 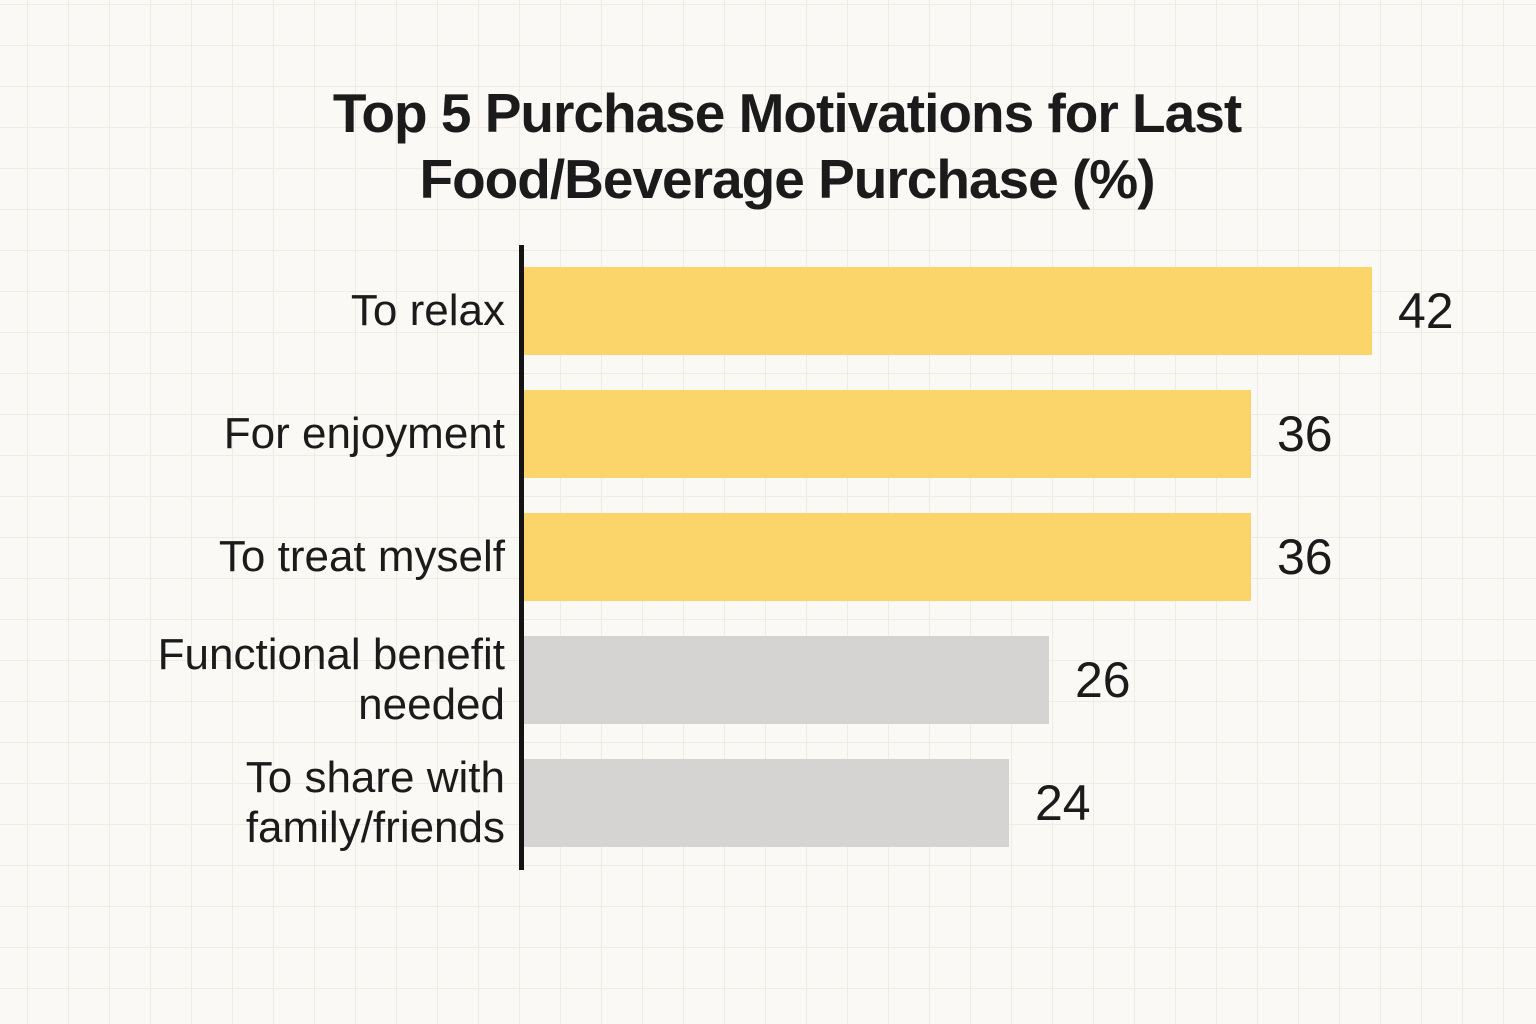 I want to click on chart-row-to-share-with-family-friends: To share with family/friends 24, so click(x=768, y=802).